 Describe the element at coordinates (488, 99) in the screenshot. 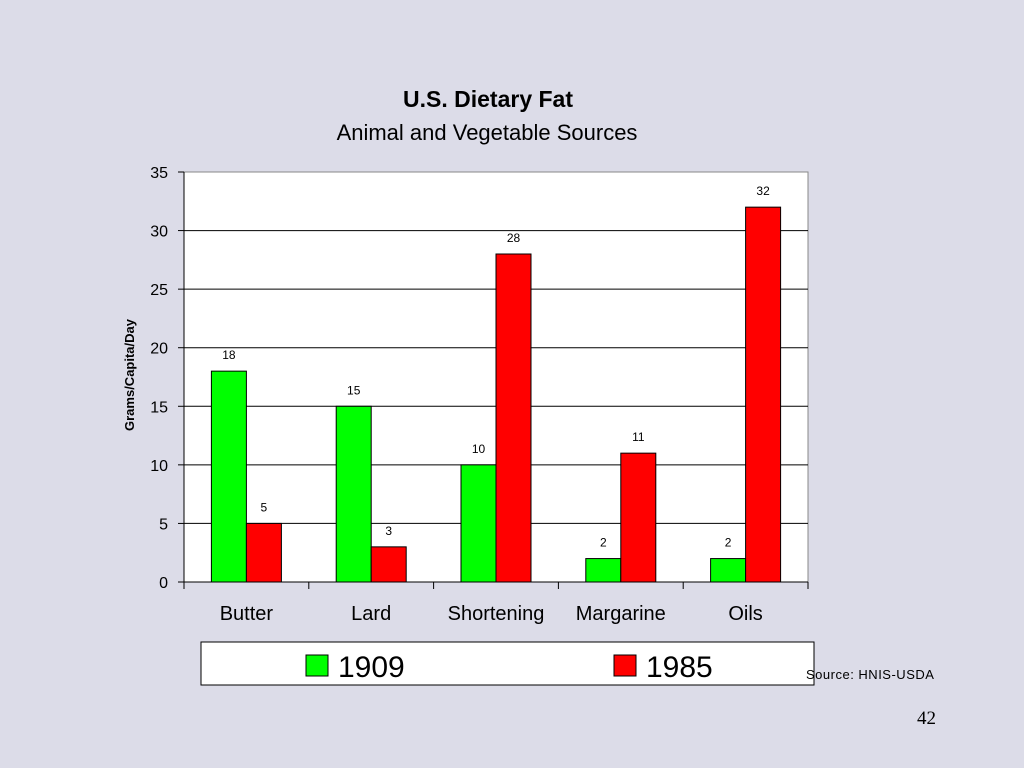

I see `chart-title: U.S. Dietary Fat` at that location.